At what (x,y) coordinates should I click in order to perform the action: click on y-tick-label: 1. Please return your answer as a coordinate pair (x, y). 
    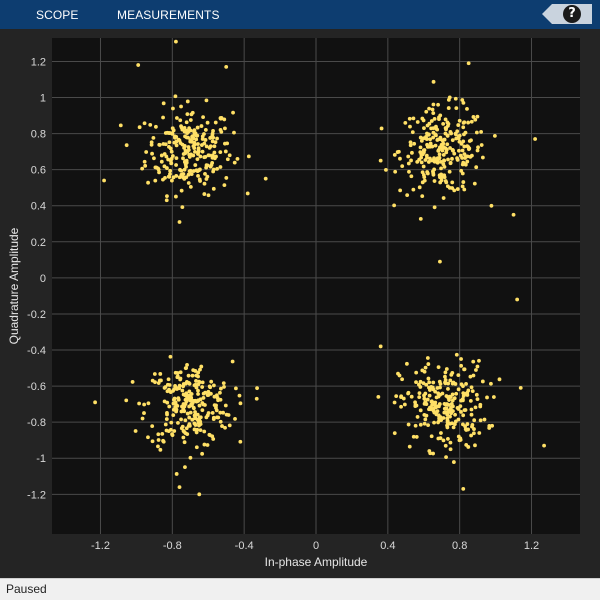
    Looking at the image, I should click on (43, 99).